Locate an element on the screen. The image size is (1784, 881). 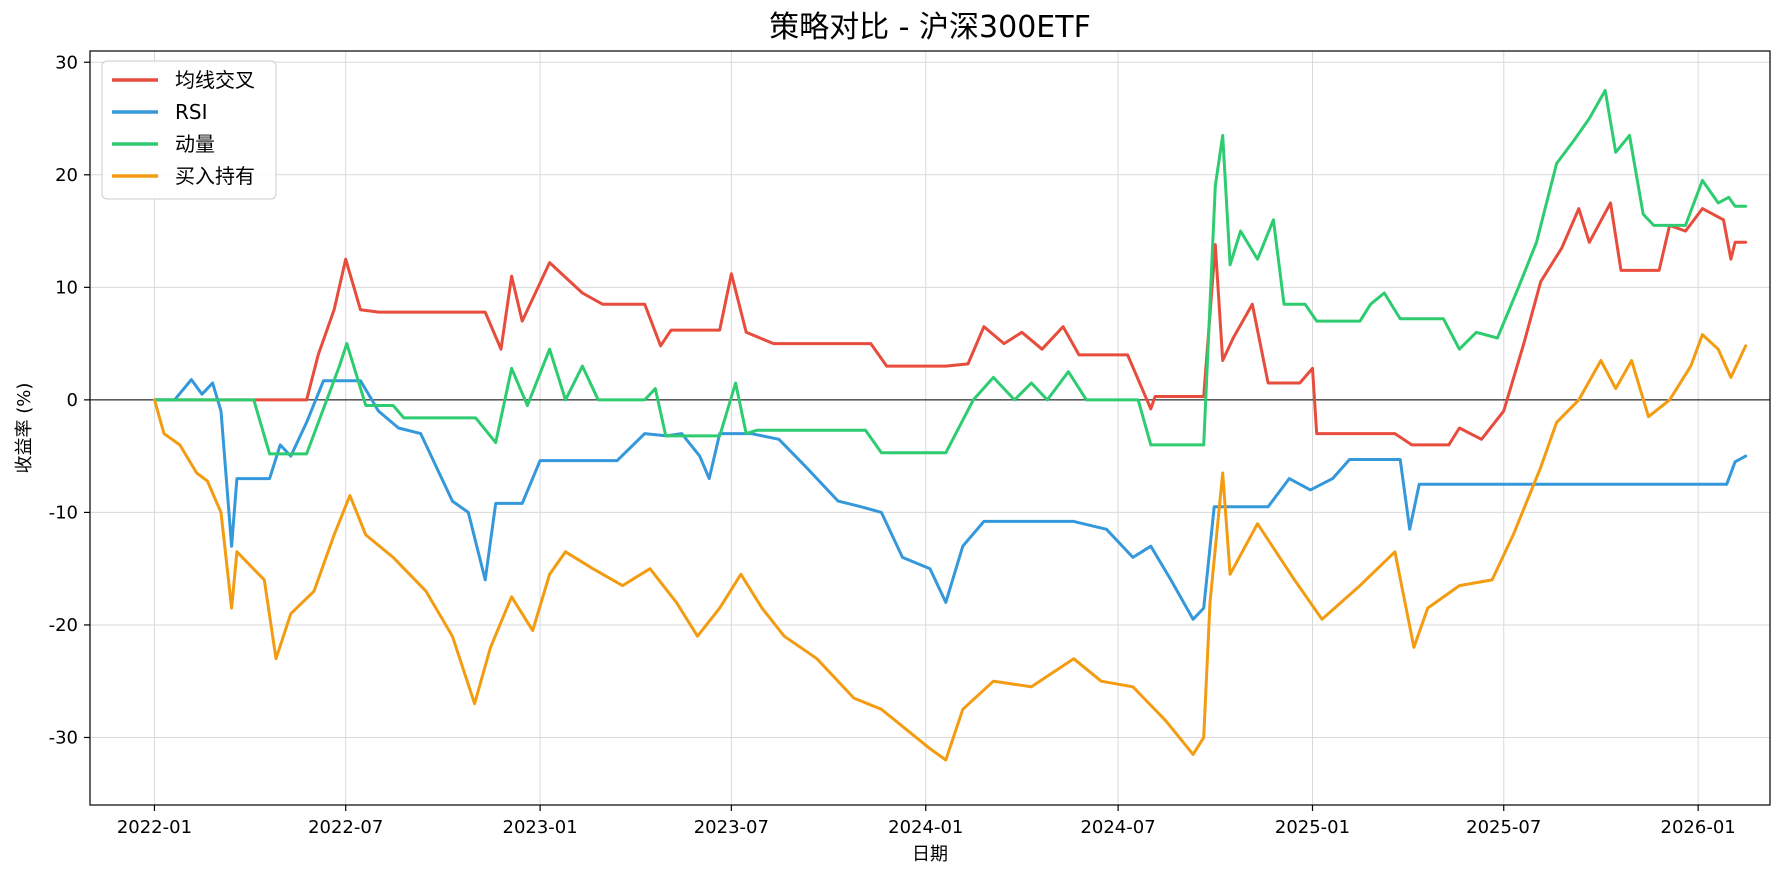
legend-label: RSI is located at coordinates (191, 112).